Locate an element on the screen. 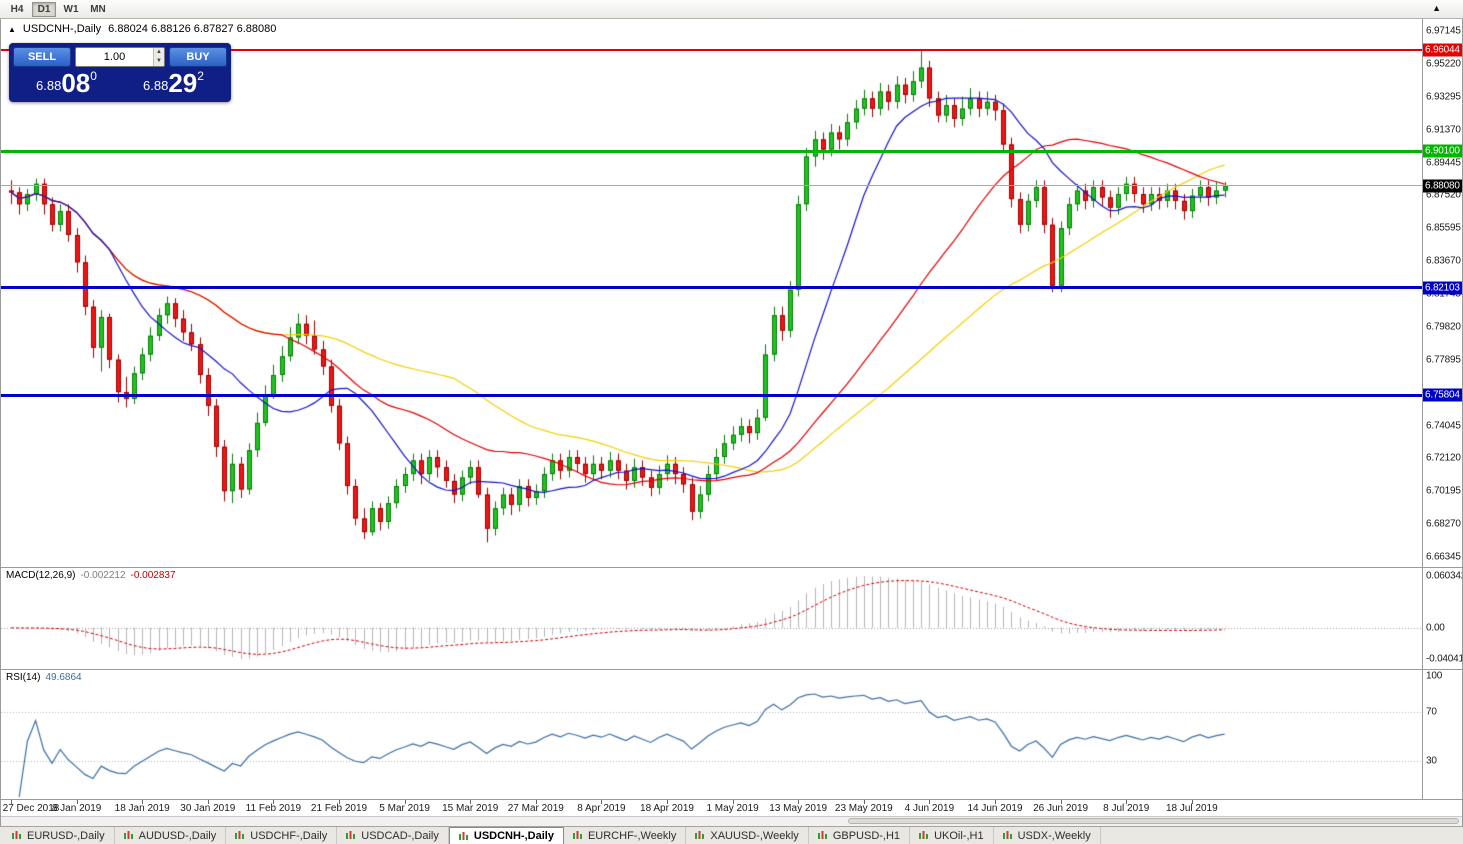 This screenshot has width=1463, height=844. tab-usdcad-daily: USDCAD-,Daily is located at coordinates (393, 835).